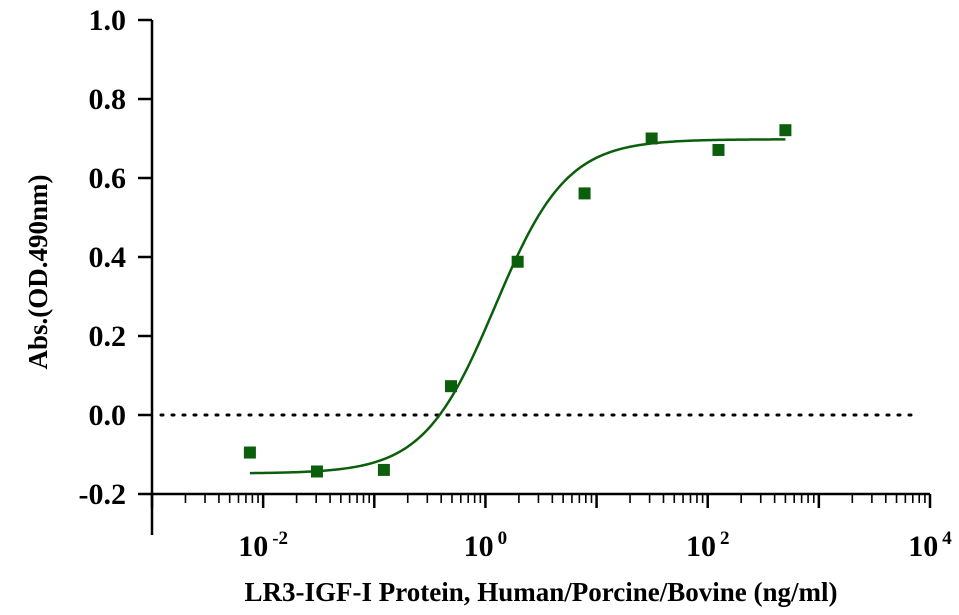 The image size is (959, 615). Describe the element at coordinates (38, 271) in the screenshot. I see `y-axis-title: Abs.(OD.490nm)` at that location.